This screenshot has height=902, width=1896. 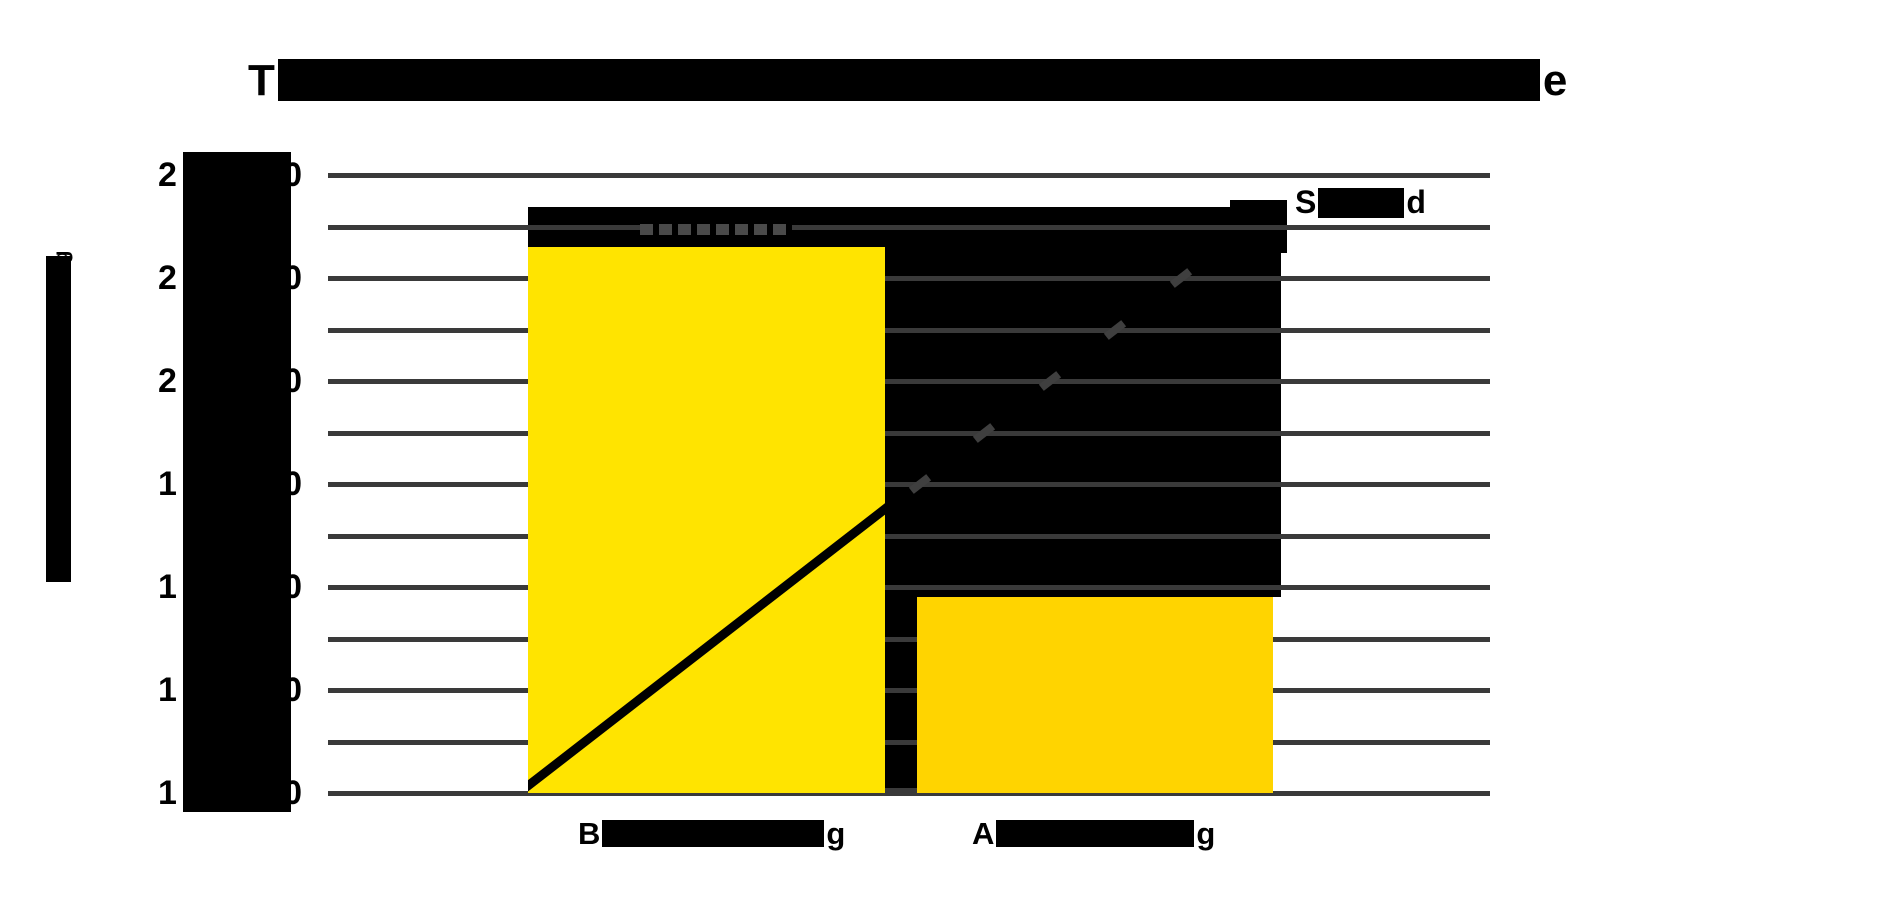 I want to click on y-ticks-redaction-bar, so click(x=237, y=482).